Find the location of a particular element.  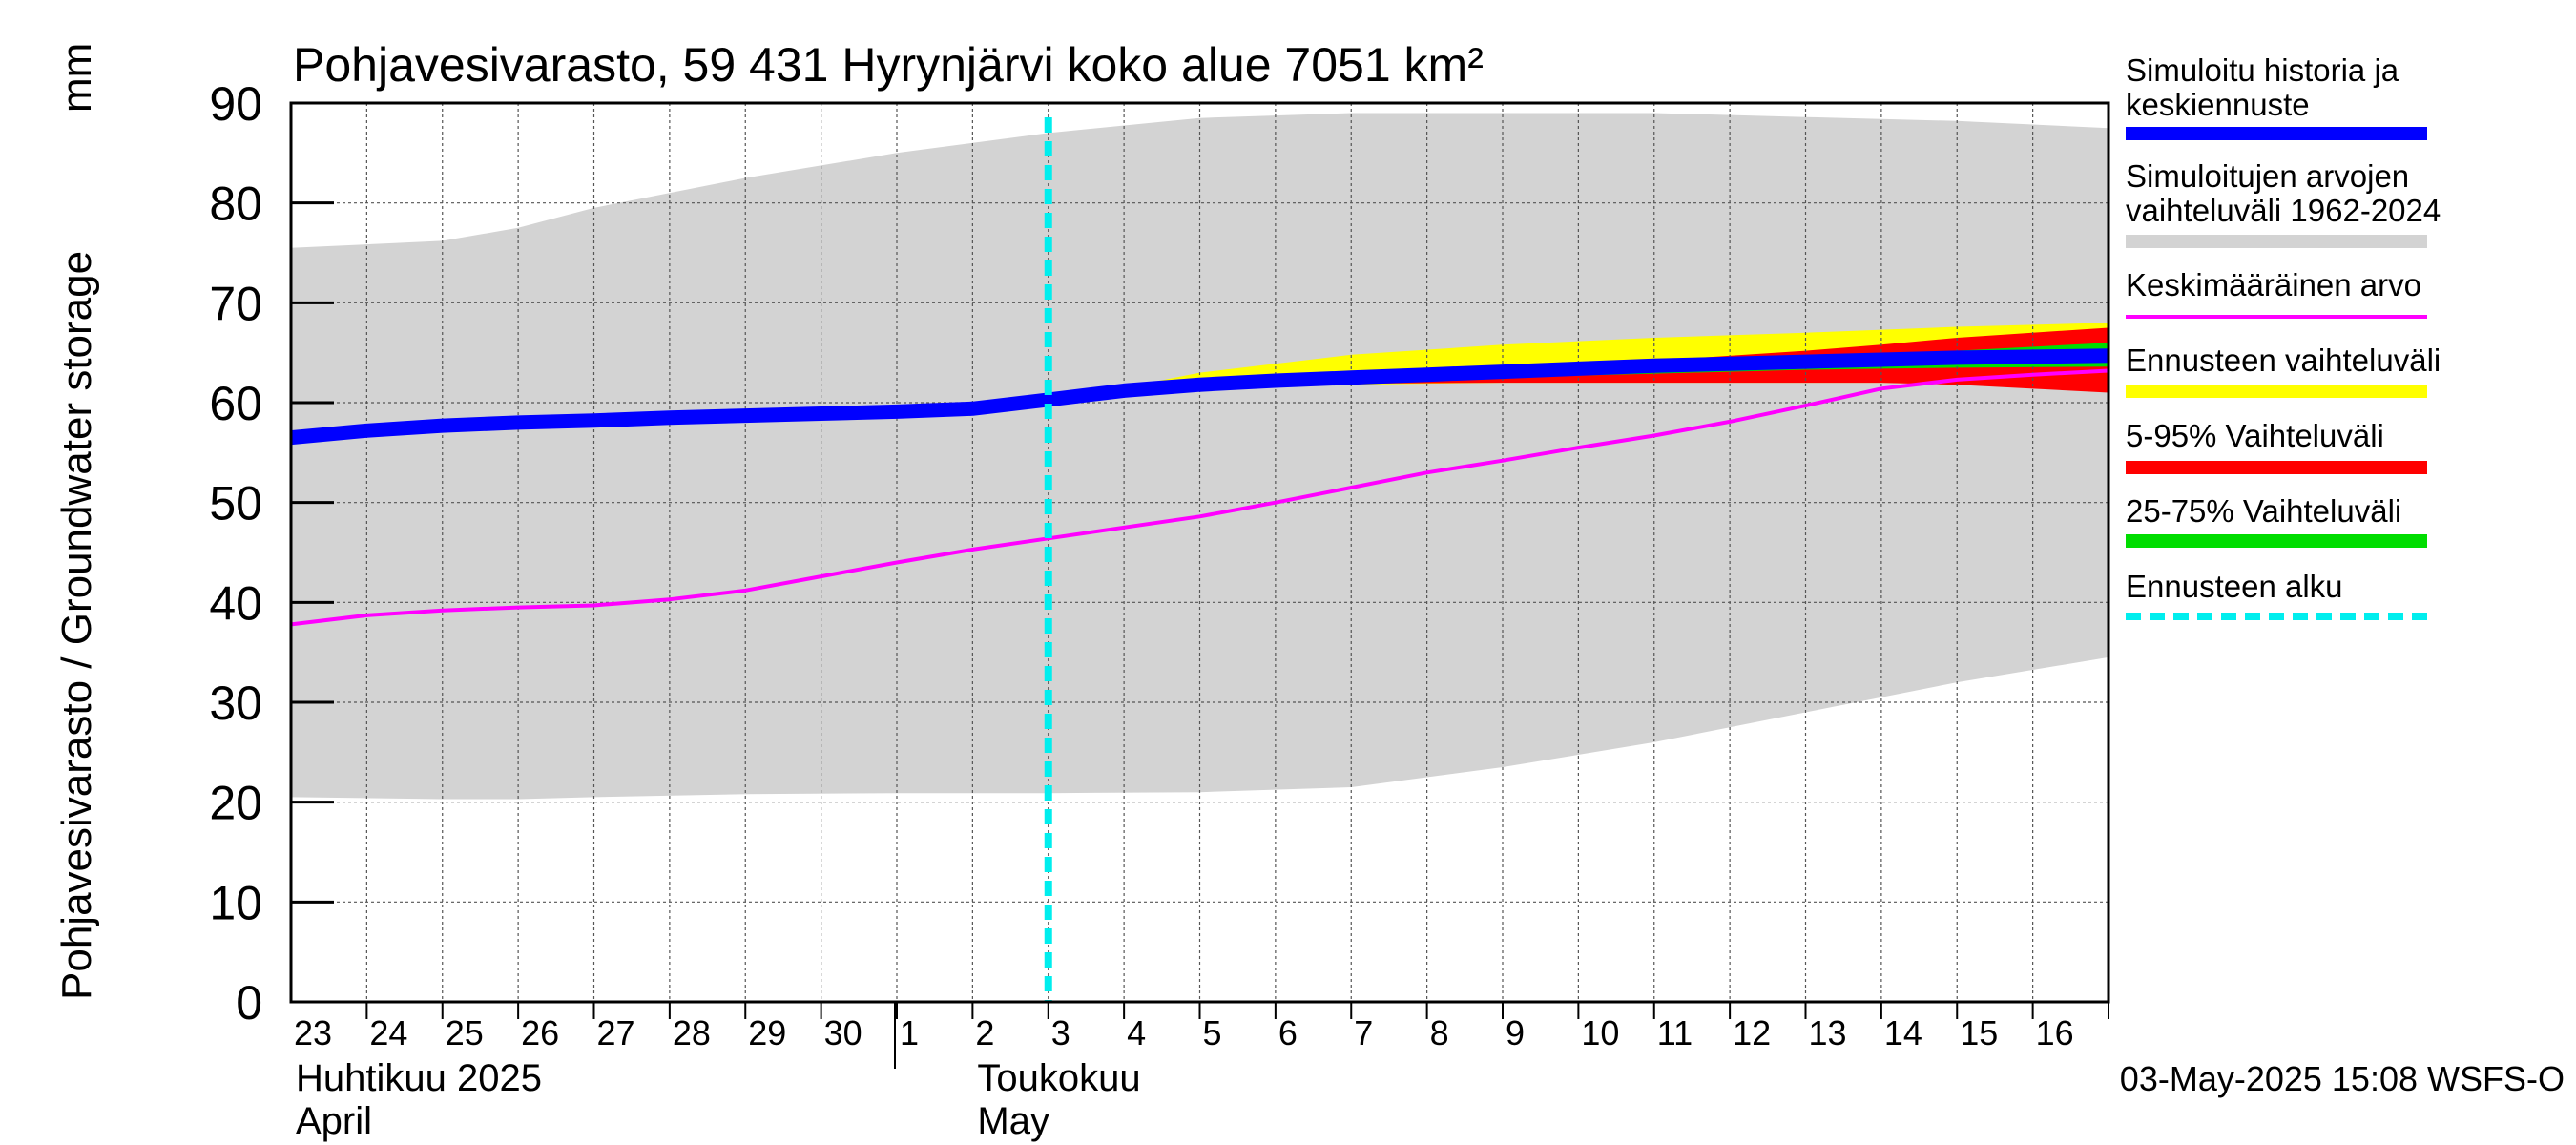

x-tick-label: 12 is located at coordinates (1752, 1032).